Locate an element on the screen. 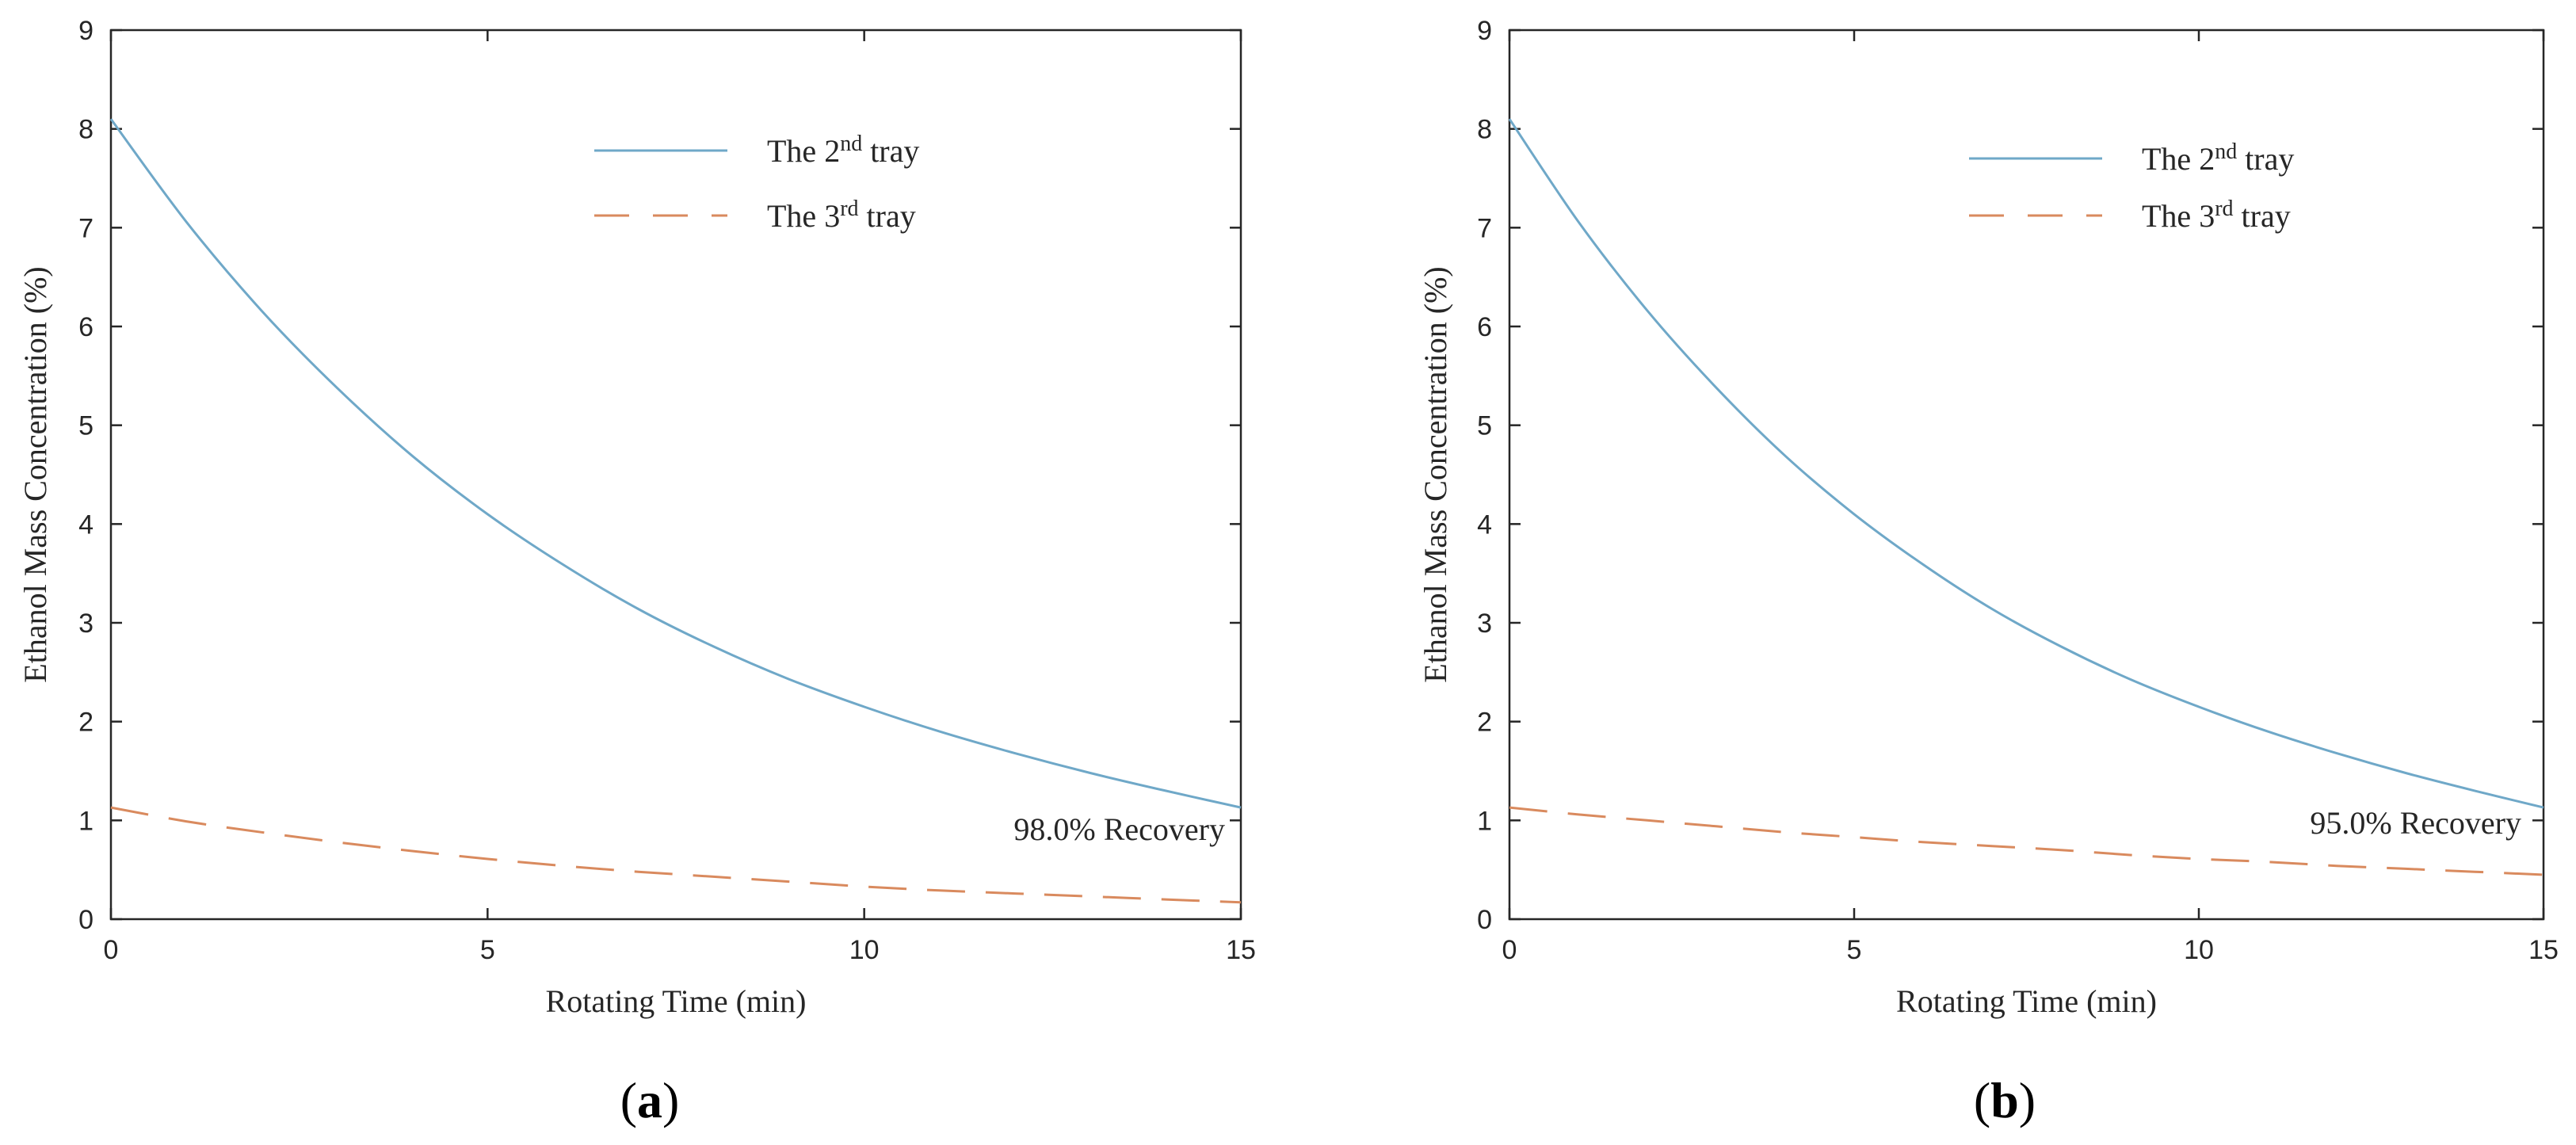 The height and width of the screenshot is (1145, 2576). recovery-annotation: 98.0% Recovery is located at coordinates (1119, 829).